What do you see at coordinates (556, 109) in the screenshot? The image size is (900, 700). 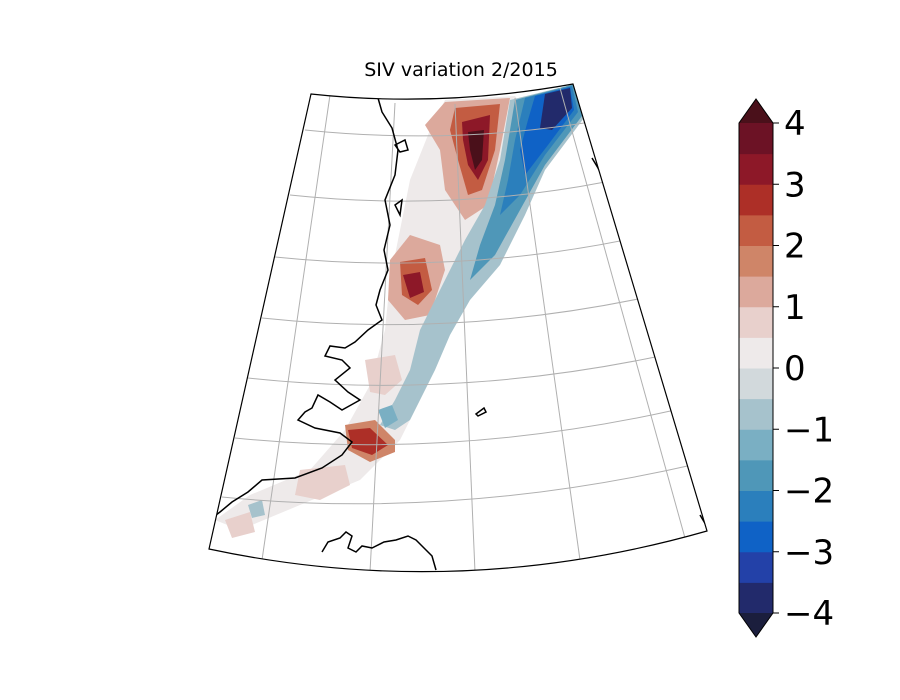 I see `contour-negative-min` at bounding box center [556, 109].